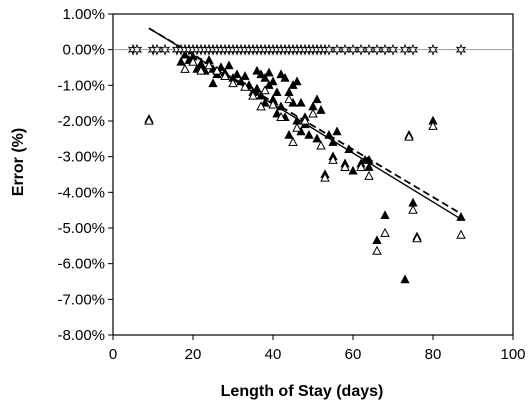 This screenshot has height=407, width=529. Describe the element at coordinates (353, 354) in the screenshot. I see `x-tick-label: 60` at that location.